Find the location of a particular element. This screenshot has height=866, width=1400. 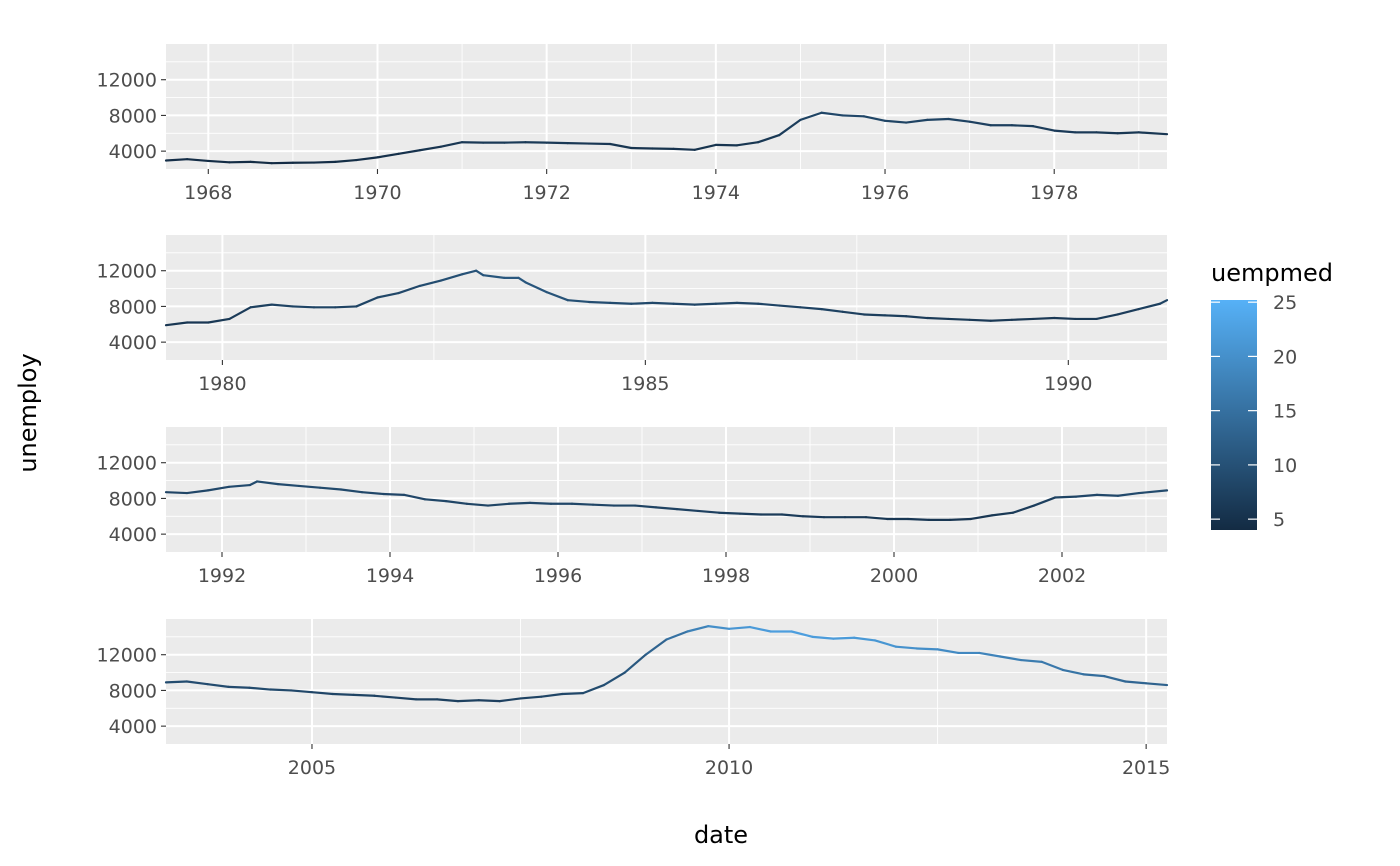

x-tick-label: 1985 is located at coordinates (645, 384).